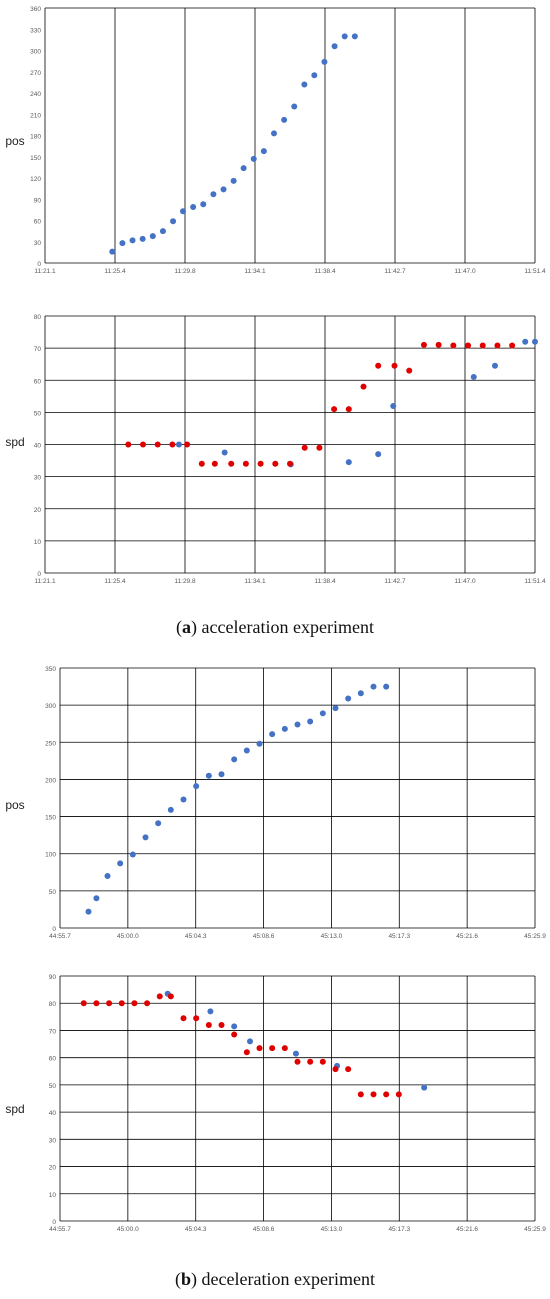  I want to click on x-tick-label: 11:38.4, so click(325, 271).